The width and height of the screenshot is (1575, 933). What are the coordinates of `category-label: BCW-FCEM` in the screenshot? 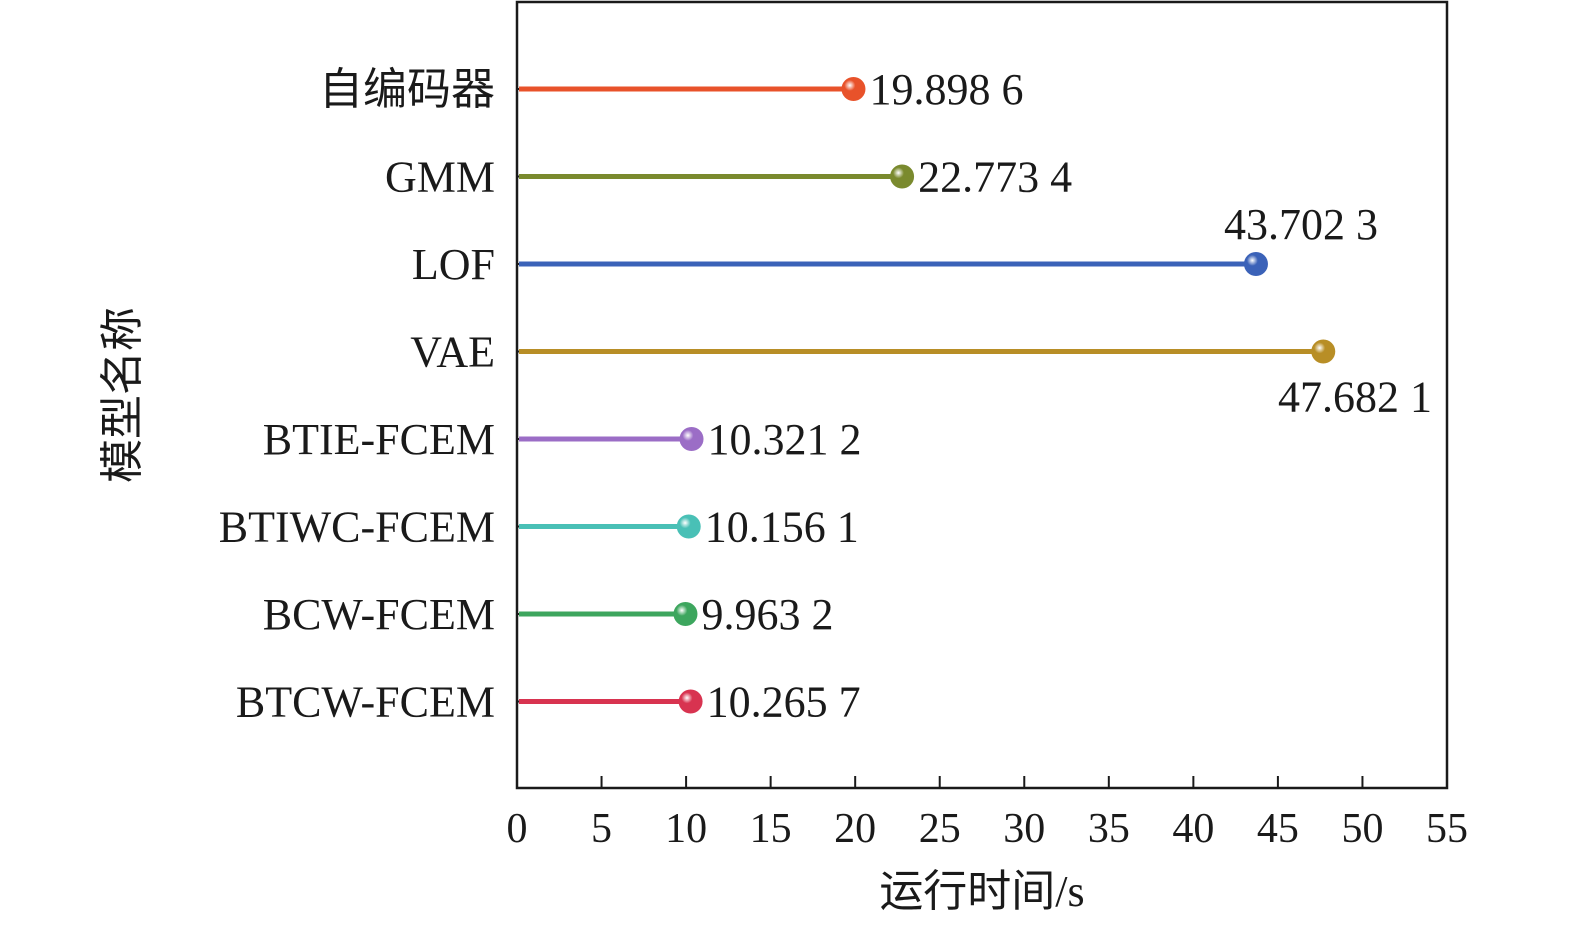 It's located at (379, 614).